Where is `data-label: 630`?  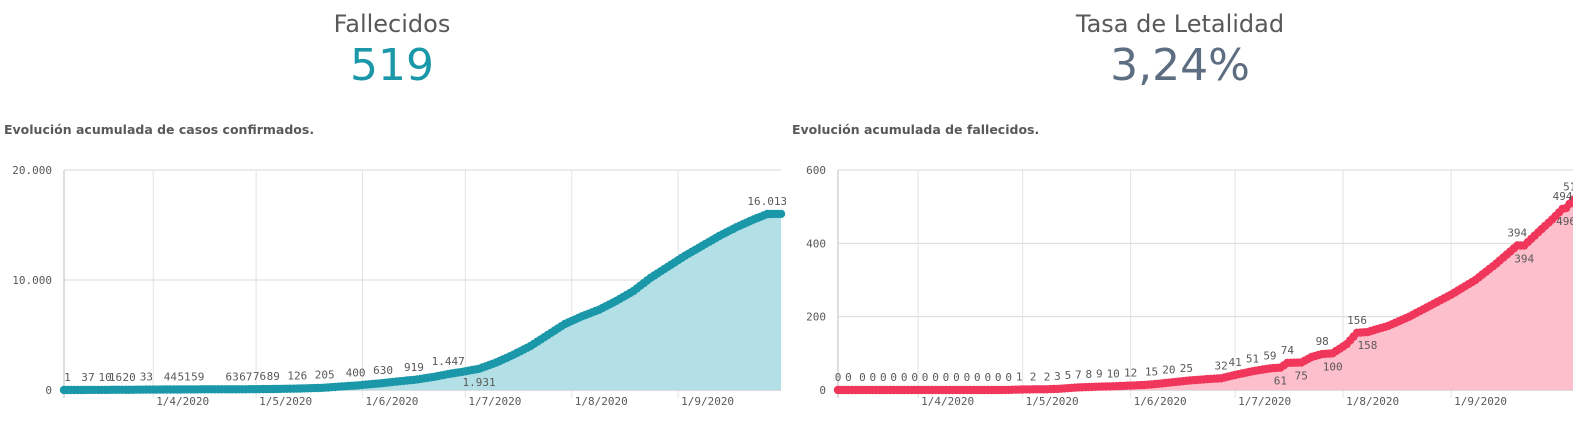 data-label: 630 is located at coordinates (383, 370).